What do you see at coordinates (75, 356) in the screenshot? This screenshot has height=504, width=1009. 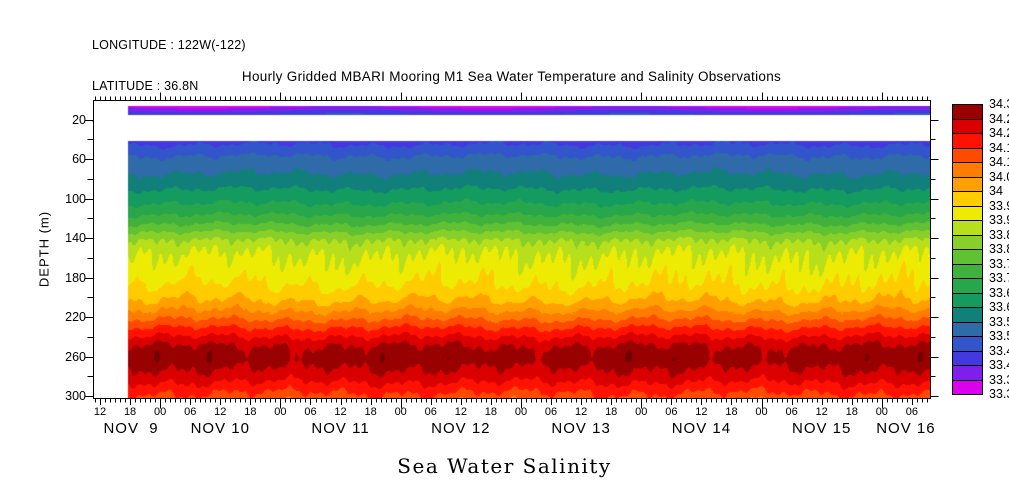 I see `y-tick-label: 260` at bounding box center [75, 356].